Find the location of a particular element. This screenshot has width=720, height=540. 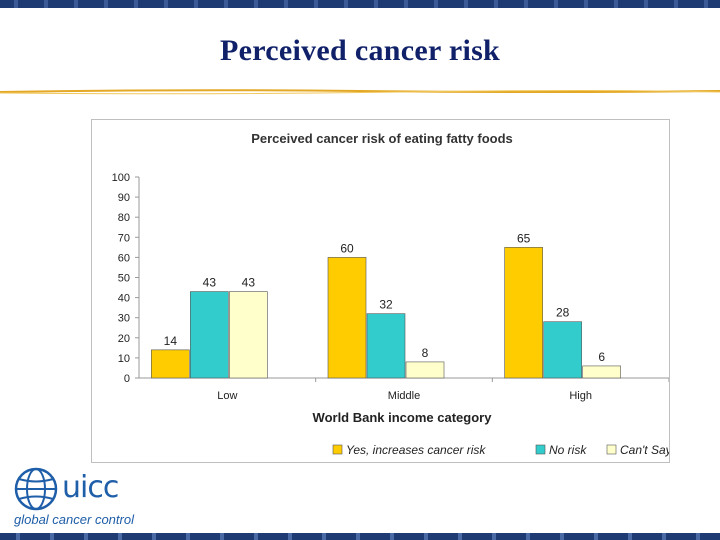

data-label: 65 is located at coordinates (524, 238).